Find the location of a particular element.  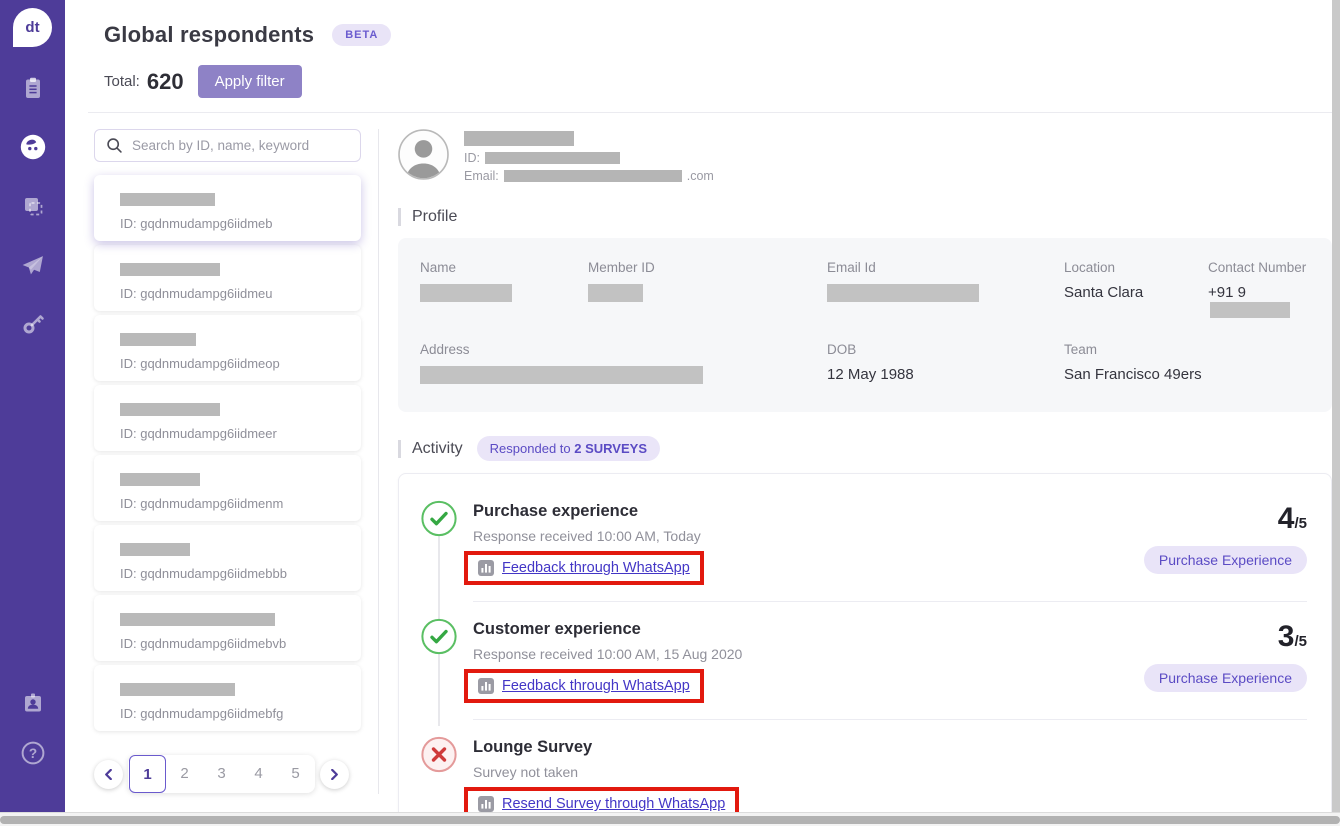

field-contact-number: Contact Number +91 9 is located at coordinates (1259, 289).